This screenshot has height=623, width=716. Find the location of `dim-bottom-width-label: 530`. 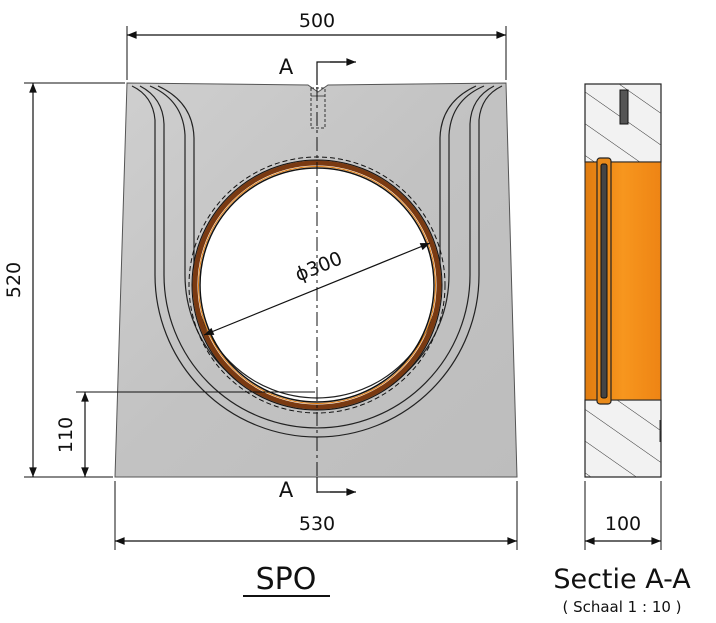

dim-bottom-width-label: 530 is located at coordinates (317, 524).